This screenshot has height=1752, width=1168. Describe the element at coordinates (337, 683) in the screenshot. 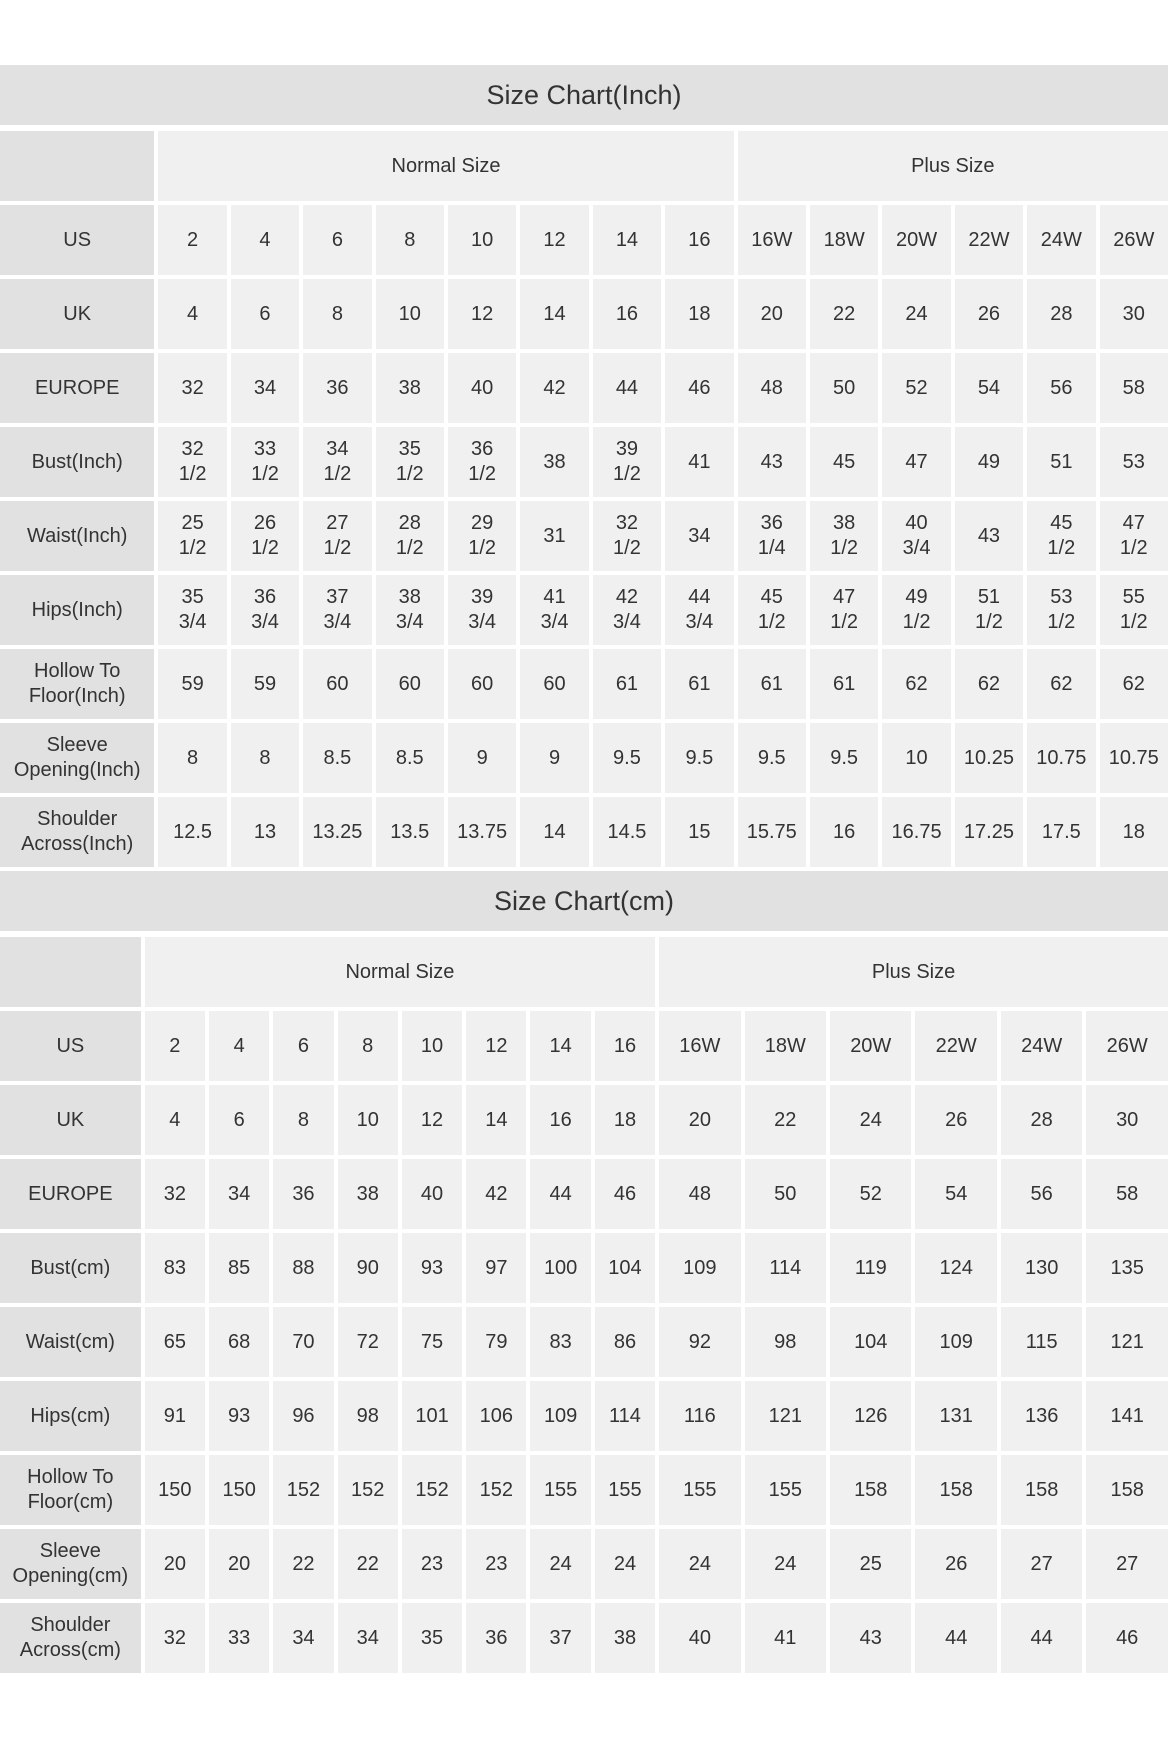

I see `cell-value: 60` at that location.